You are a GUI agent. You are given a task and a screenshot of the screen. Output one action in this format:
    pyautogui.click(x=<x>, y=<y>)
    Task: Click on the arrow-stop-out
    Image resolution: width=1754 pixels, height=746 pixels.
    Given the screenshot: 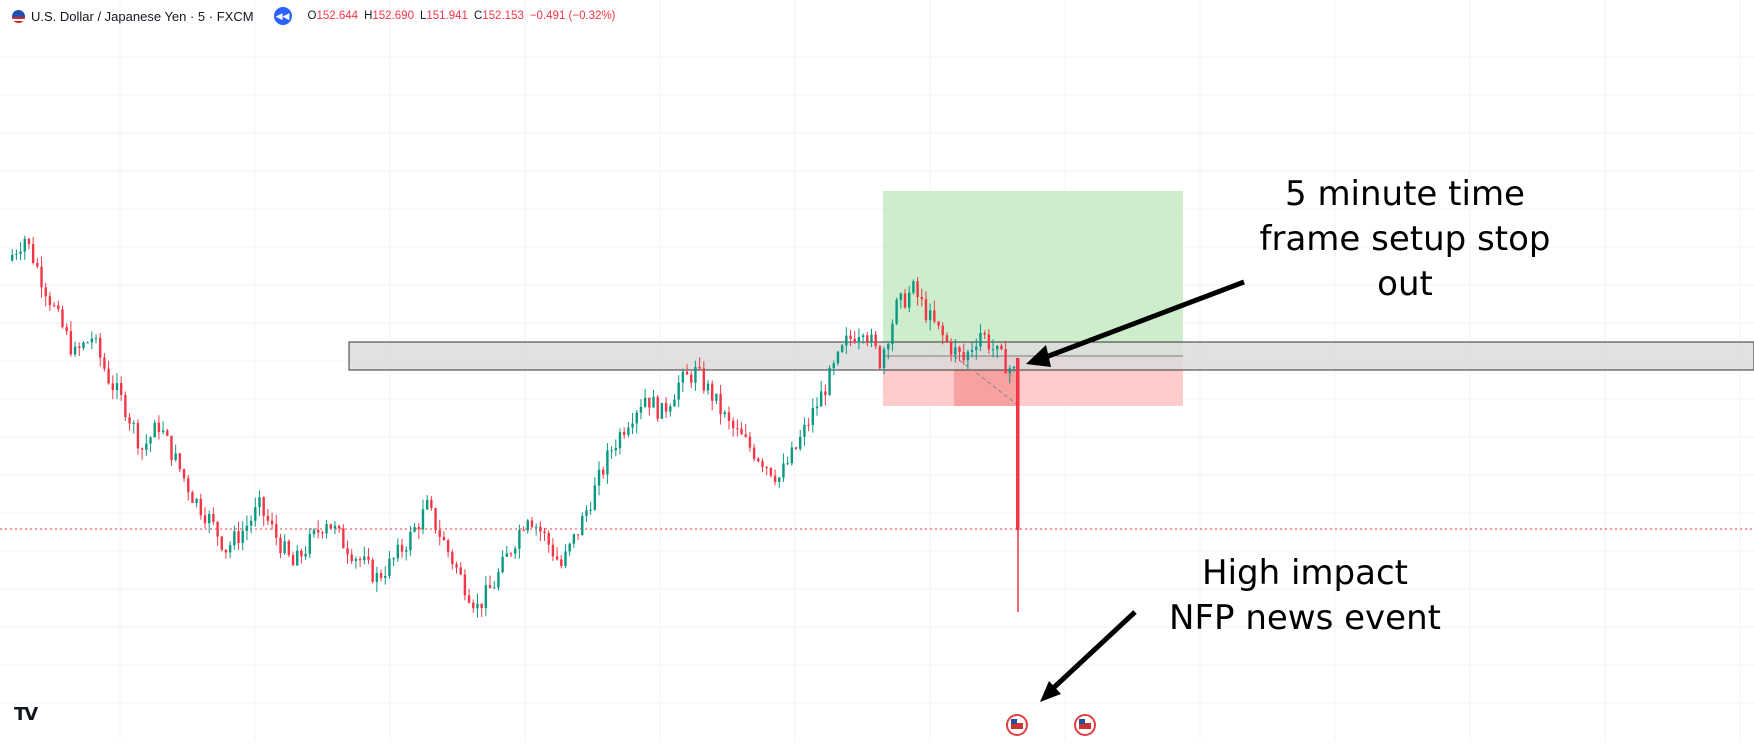 What is the action you would take?
    pyautogui.click(x=1135, y=323)
    